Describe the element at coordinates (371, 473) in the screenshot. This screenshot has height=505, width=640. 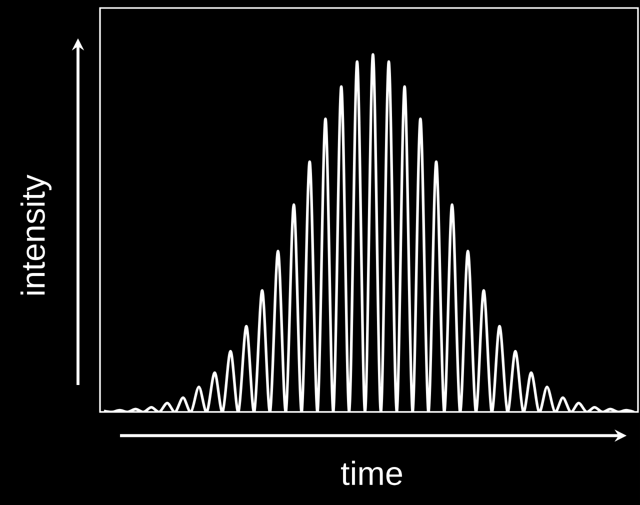
I see `x-axis-title: time` at that location.